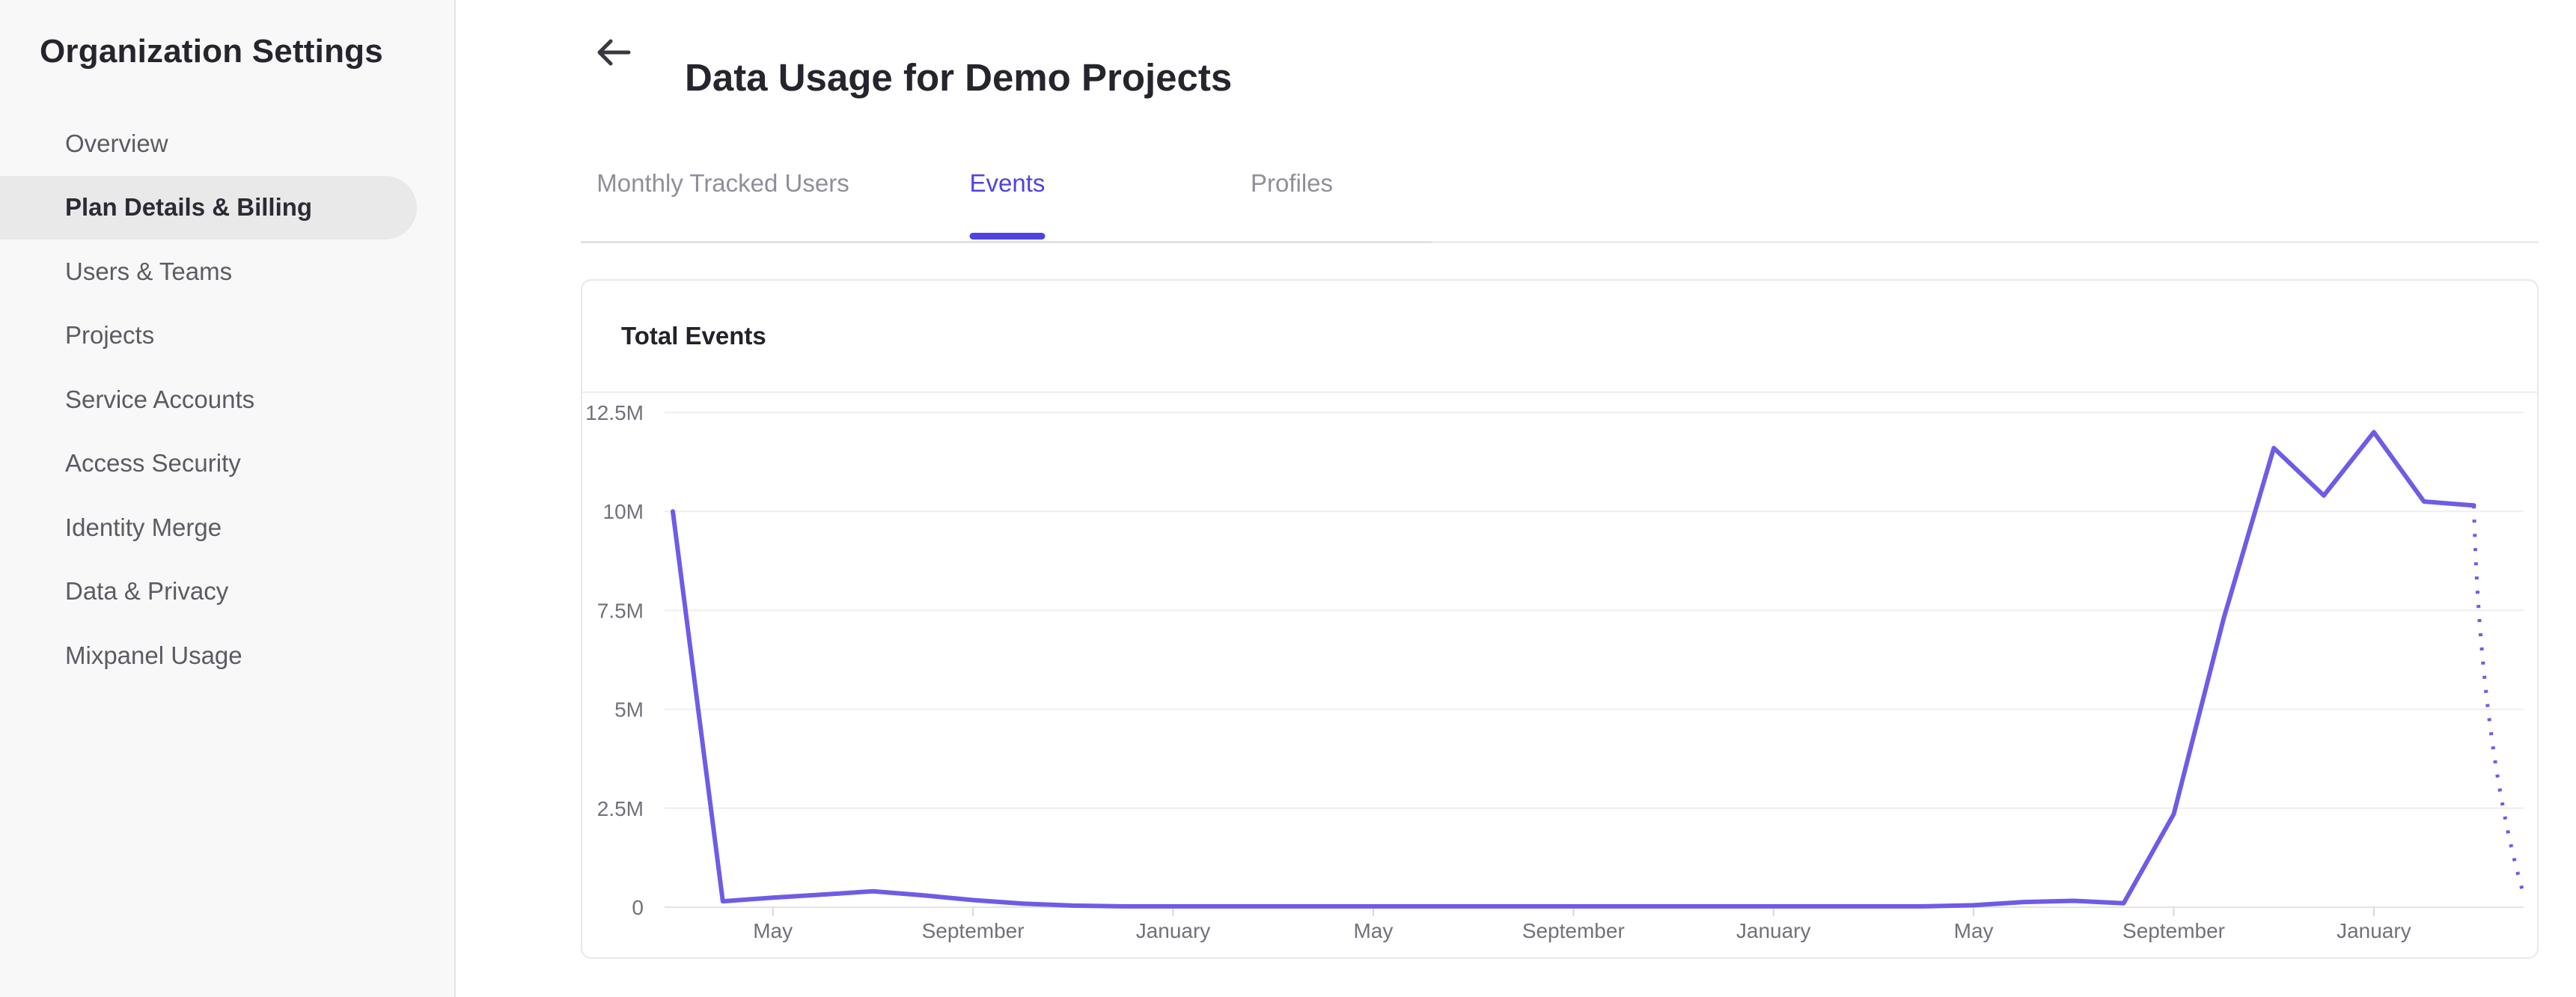 The height and width of the screenshot is (997, 2576). Describe the element at coordinates (211, 52) in the screenshot. I see `sidebar-title: Organization Settings` at that location.